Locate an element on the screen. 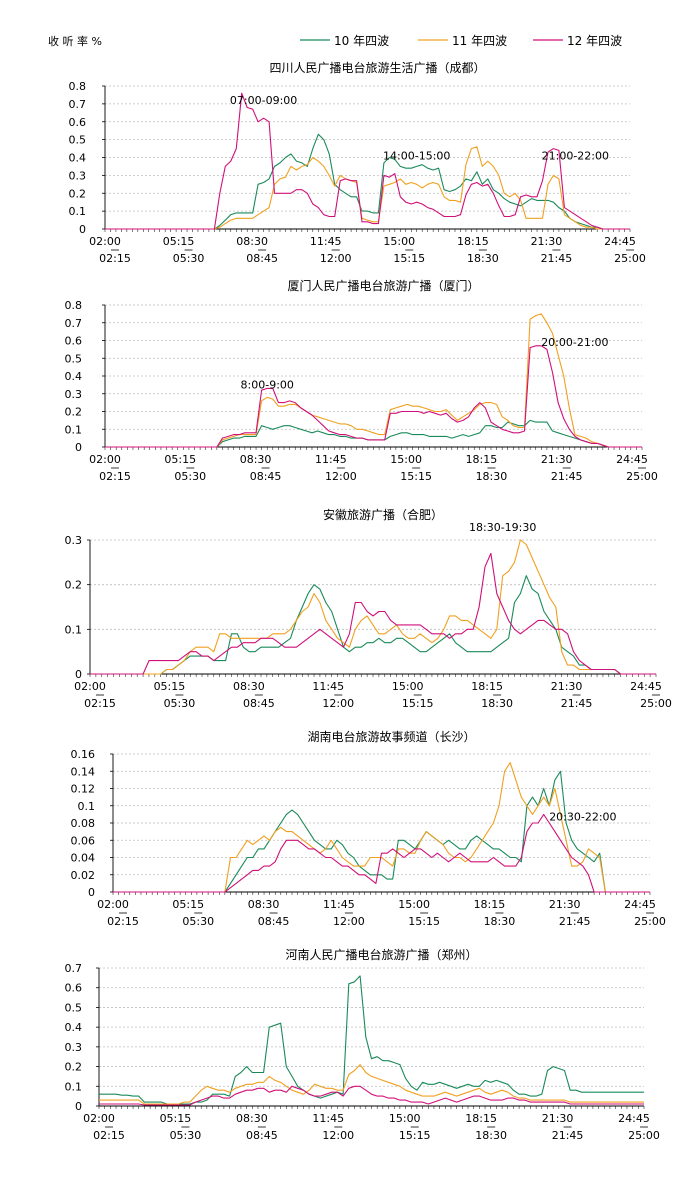 The image size is (700, 1179). annotation: 20:00-21:00 is located at coordinates (574, 342).